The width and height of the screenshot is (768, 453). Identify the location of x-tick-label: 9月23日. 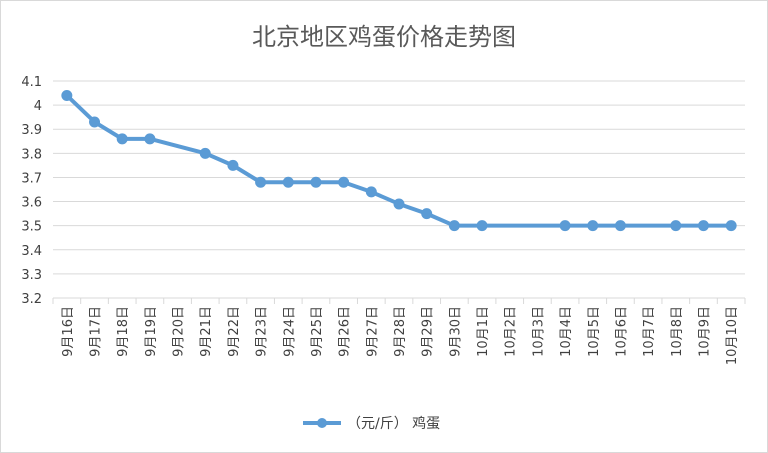
(262, 331).